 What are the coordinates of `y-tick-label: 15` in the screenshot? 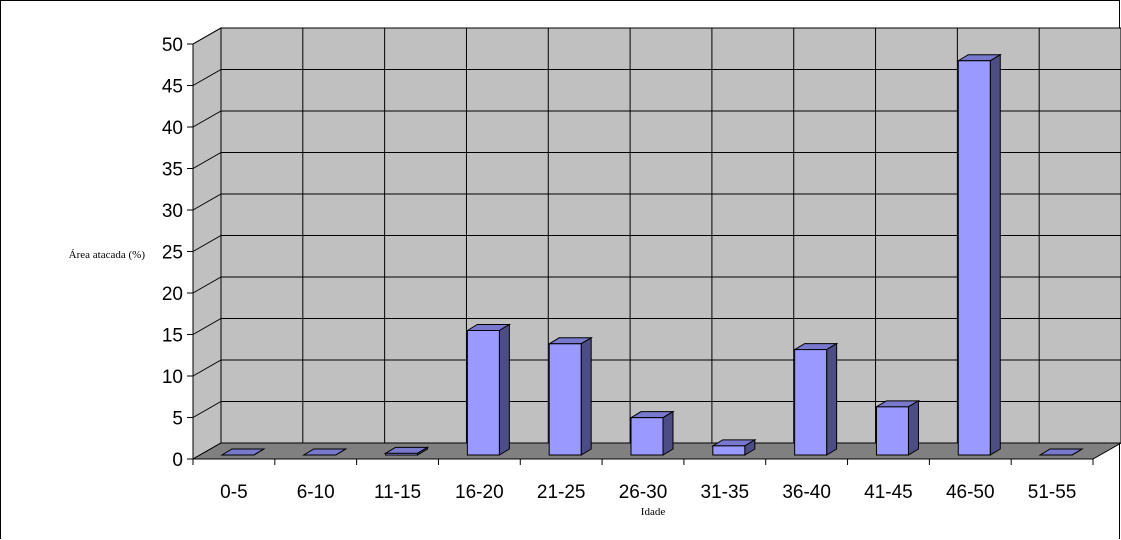 It's located at (172, 336).